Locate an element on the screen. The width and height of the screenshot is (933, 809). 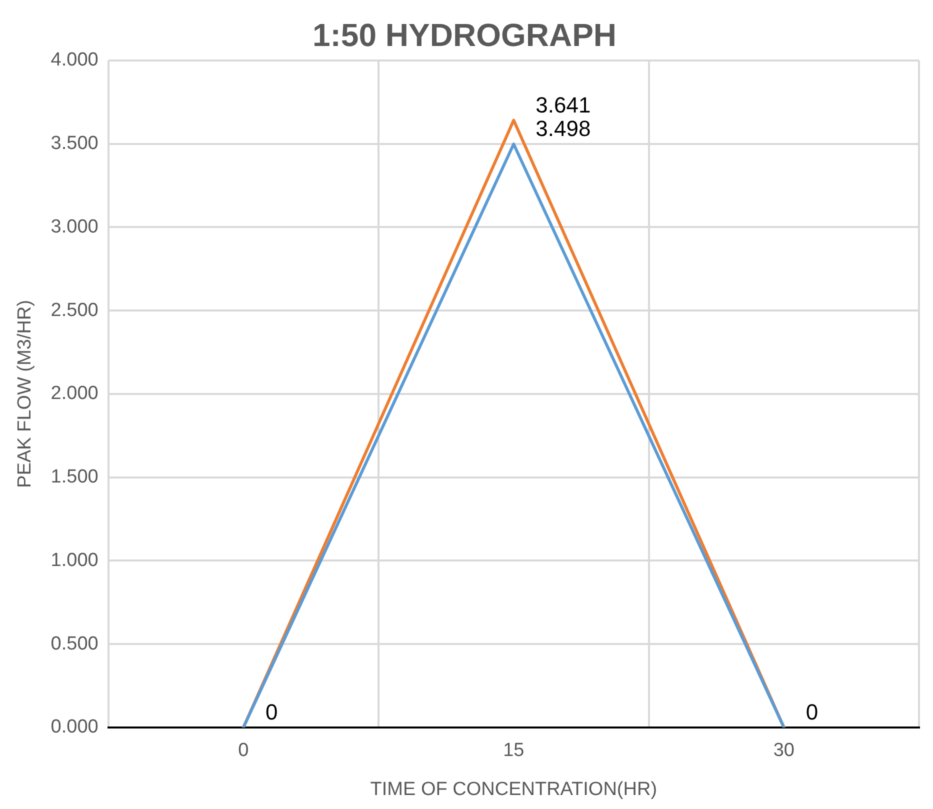
y-tick-label: 0.500 is located at coordinates (74, 643).